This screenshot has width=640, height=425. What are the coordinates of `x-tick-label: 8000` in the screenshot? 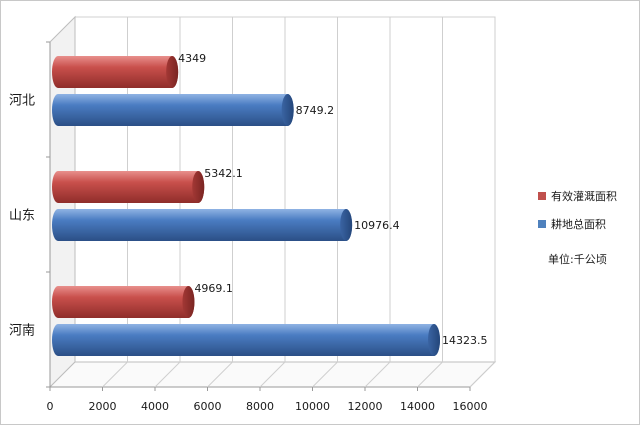 It's located at (260, 406).